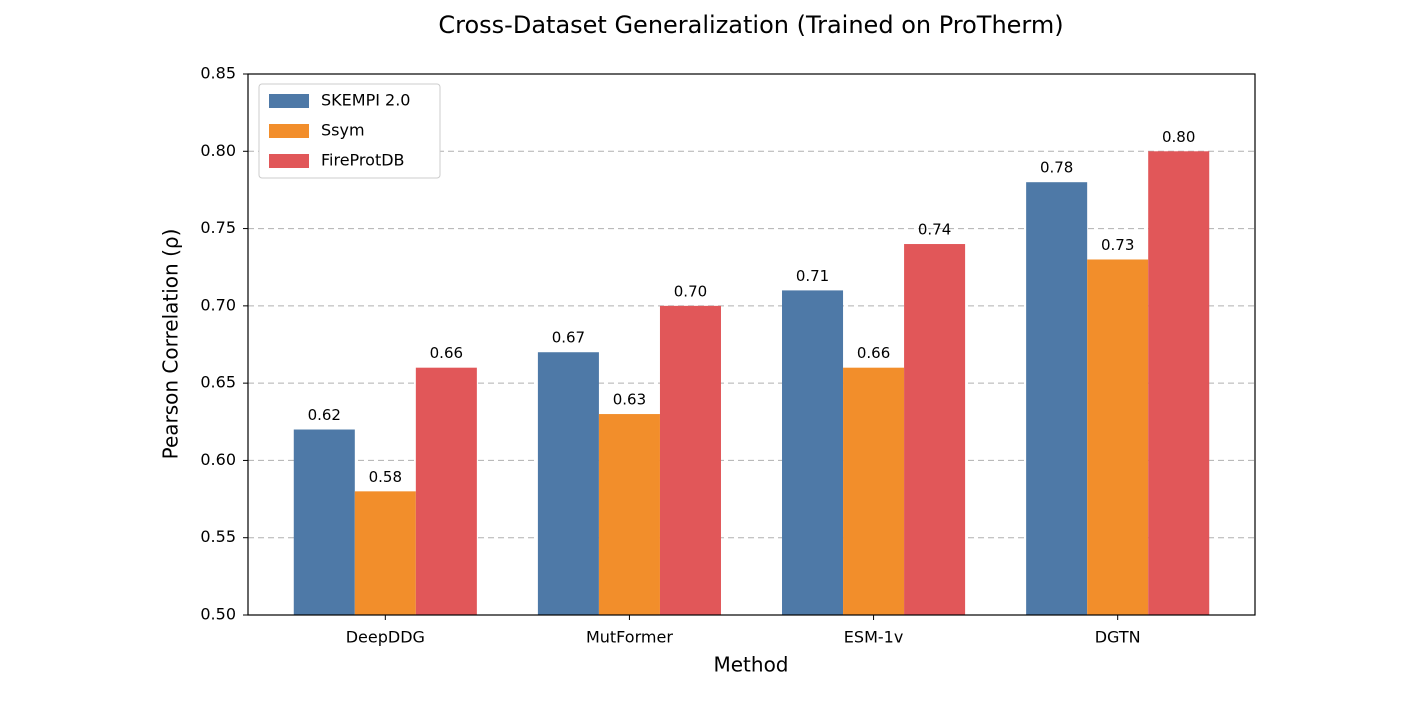 This screenshot has width=1419, height=725. I want to click on value-label: 0.62, so click(324, 415).